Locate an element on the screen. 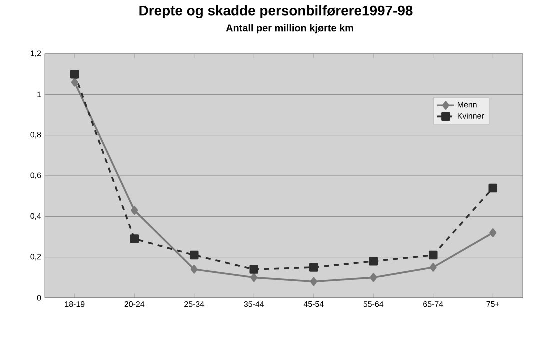  chart-title: Drepte og skadde personbilførere1997-98 is located at coordinates (276, 12).